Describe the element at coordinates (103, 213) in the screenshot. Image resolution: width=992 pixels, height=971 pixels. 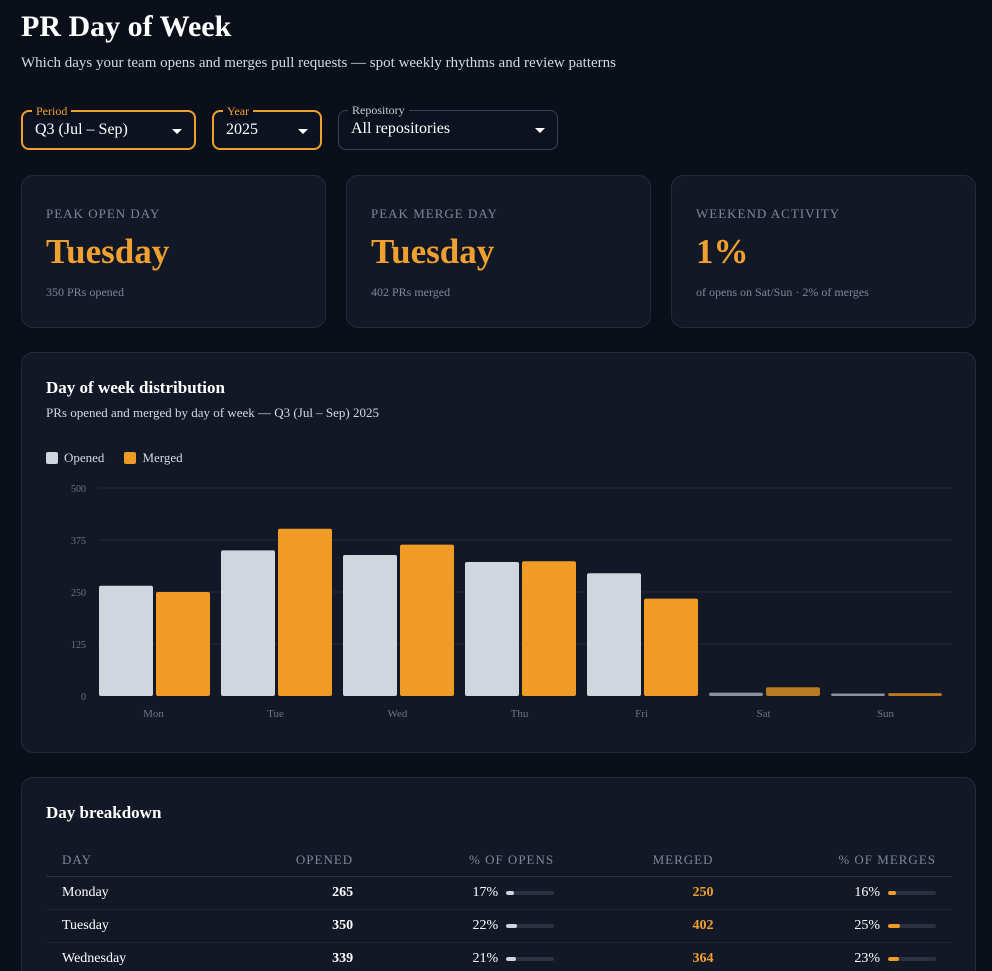
I see `kpi-label: PEAK OPEN DAY` at that location.